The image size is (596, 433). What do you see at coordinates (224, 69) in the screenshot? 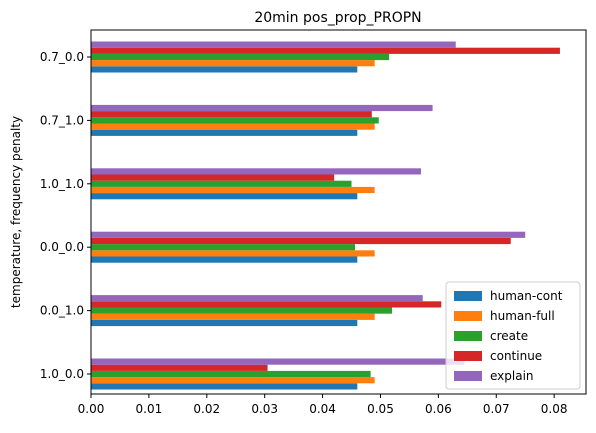
I see `bar-human-cont-0.7_0.0` at bounding box center [224, 69].